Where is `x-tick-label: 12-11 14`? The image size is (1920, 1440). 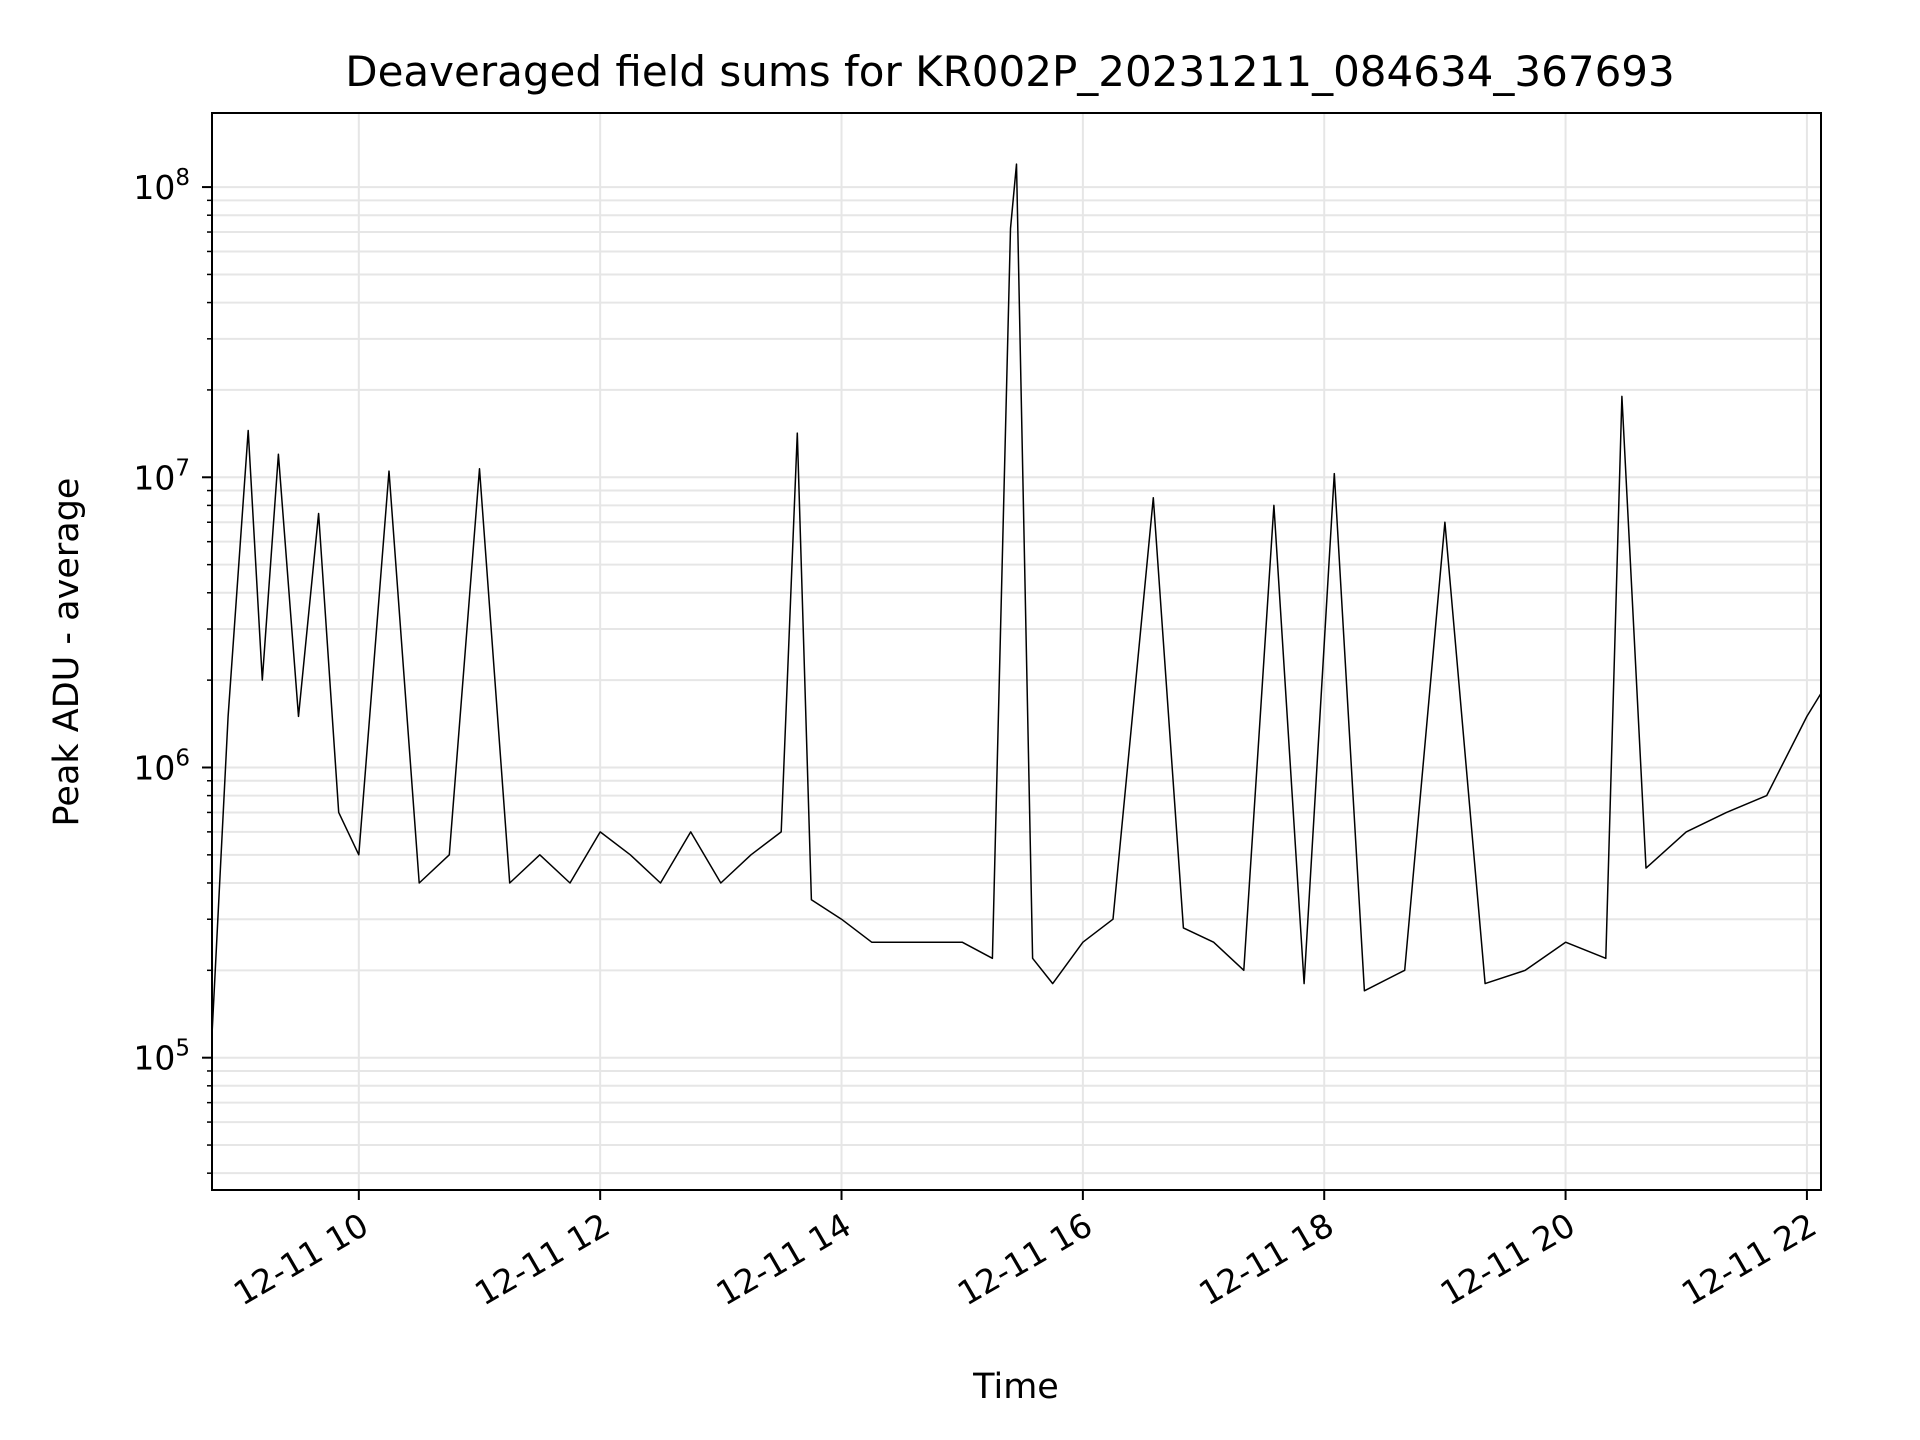 x-tick-label: 12-11 14 is located at coordinates (784, 1259).